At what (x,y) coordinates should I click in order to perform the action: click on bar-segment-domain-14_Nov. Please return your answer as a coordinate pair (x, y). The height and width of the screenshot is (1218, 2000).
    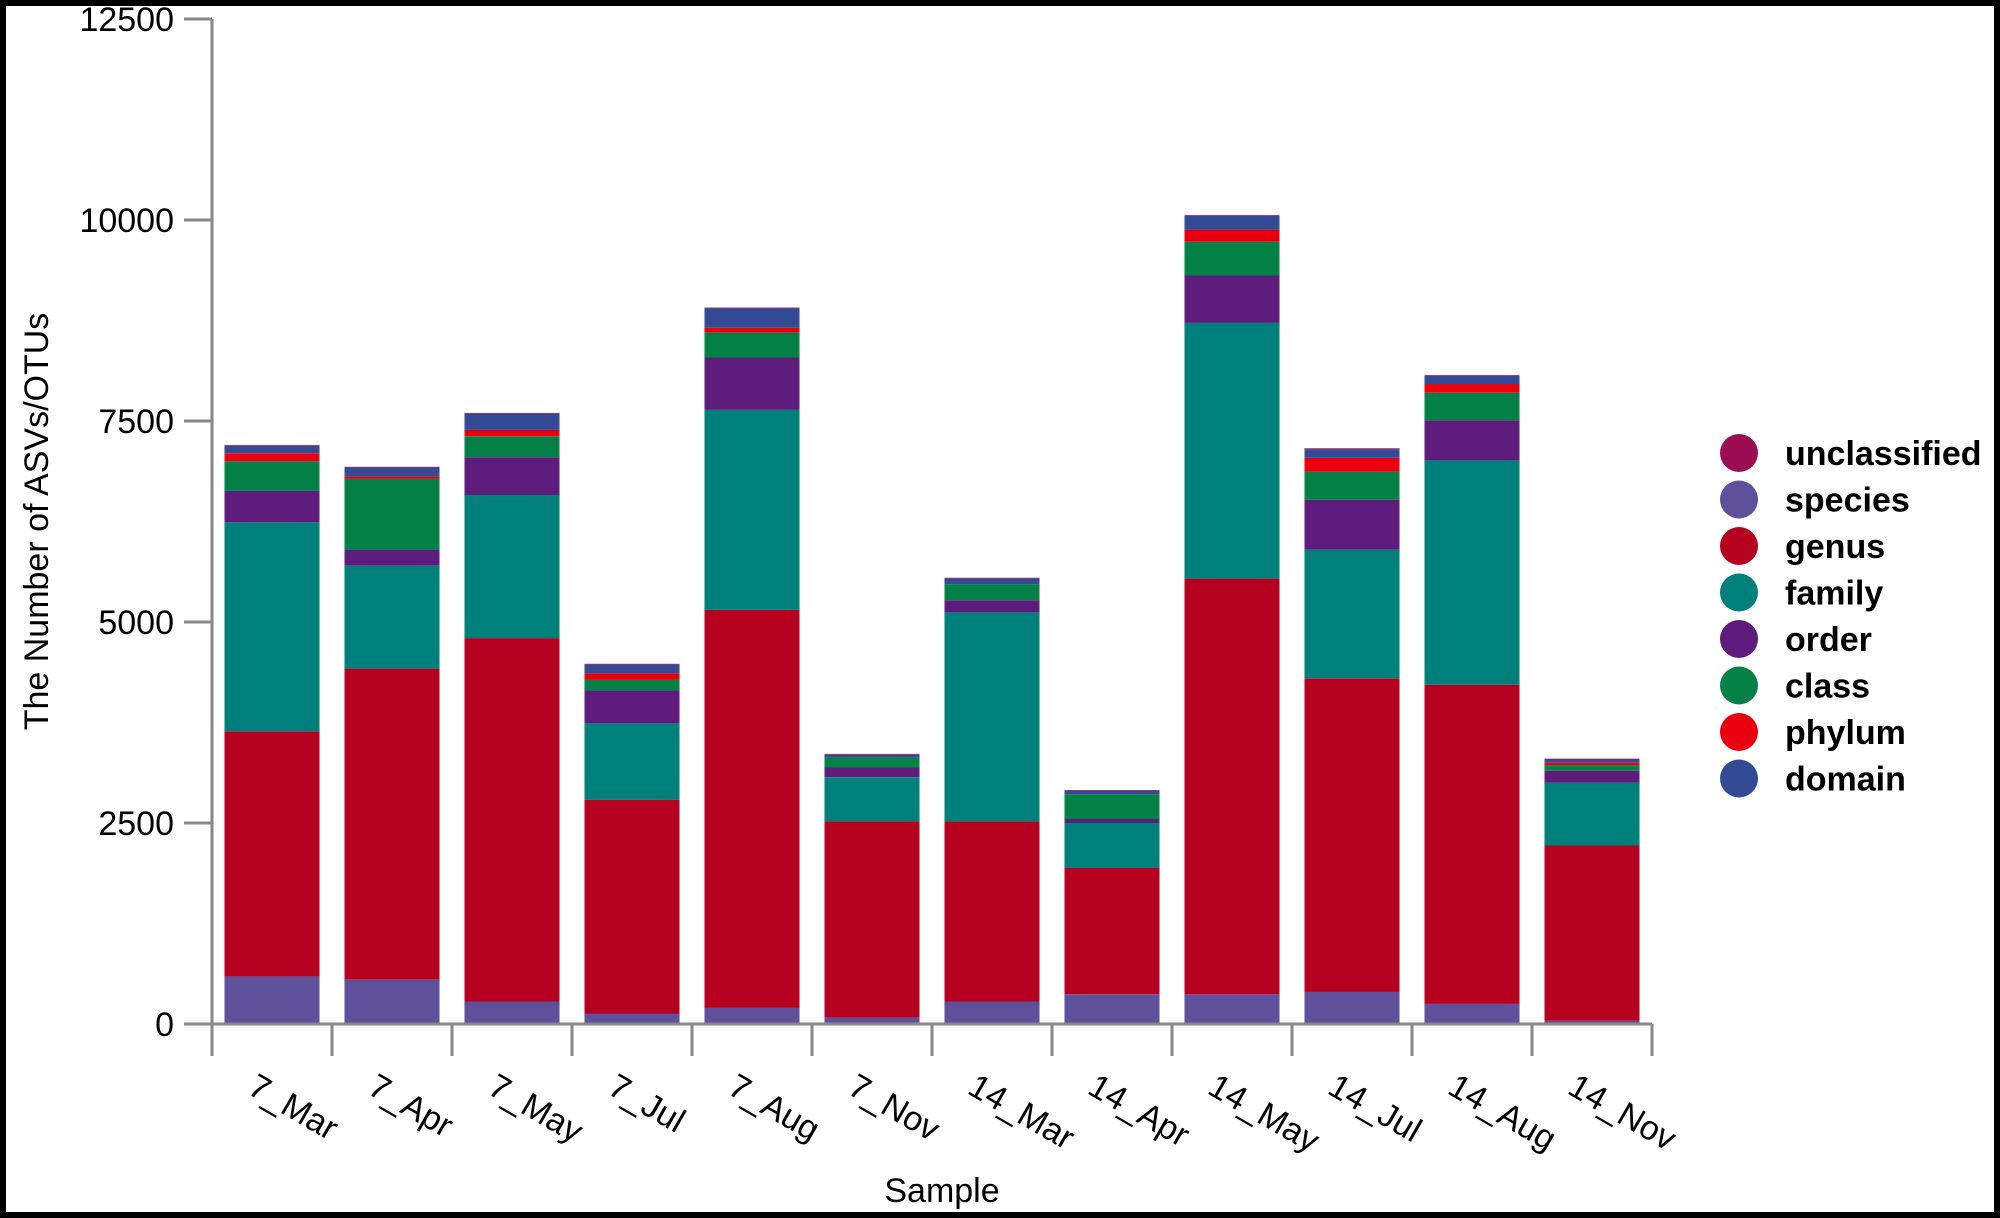
    Looking at the image, I should click on (1592, 761).